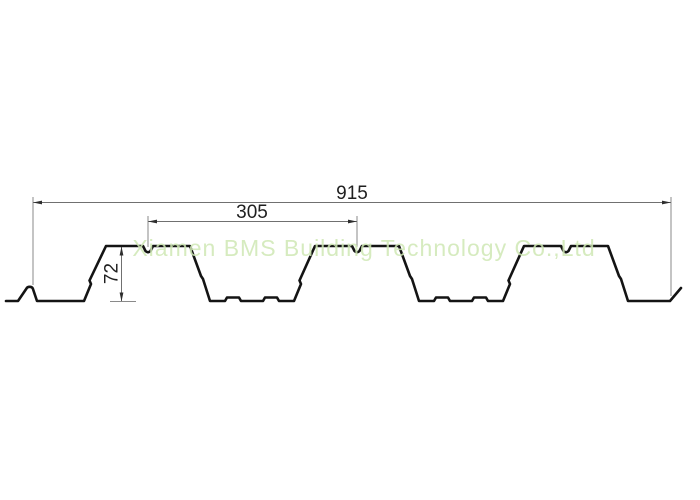  I want to click on arrowhead-bottom-icon, so click(121, 297).